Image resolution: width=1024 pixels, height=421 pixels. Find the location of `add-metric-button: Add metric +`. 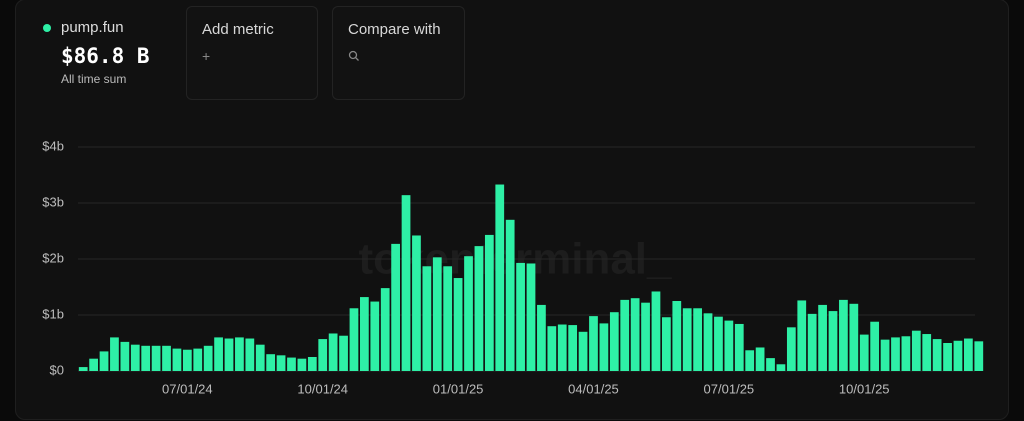

add-metric-button: Add metric + is located at coordinates (252, 53).